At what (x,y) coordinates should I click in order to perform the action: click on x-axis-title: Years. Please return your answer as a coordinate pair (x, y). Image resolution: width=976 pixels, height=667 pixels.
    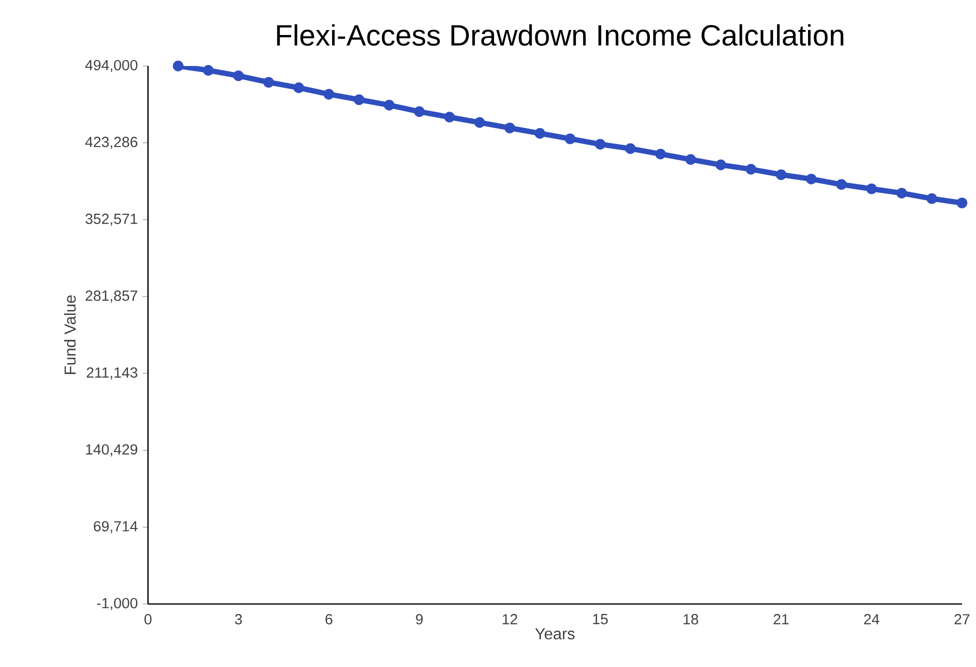
    Looking at the image, I should click on (555, 634).